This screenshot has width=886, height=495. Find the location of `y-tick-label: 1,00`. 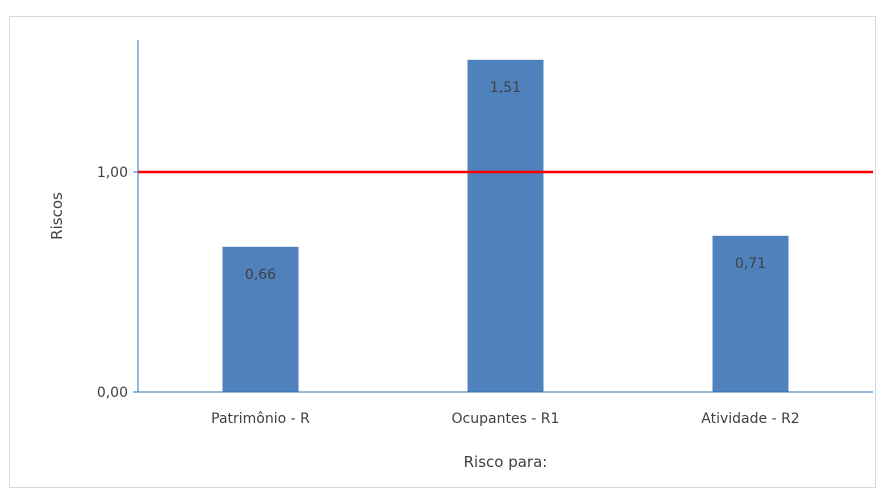

y-tick-label: 1,00 is located at coordinates (112, 173).